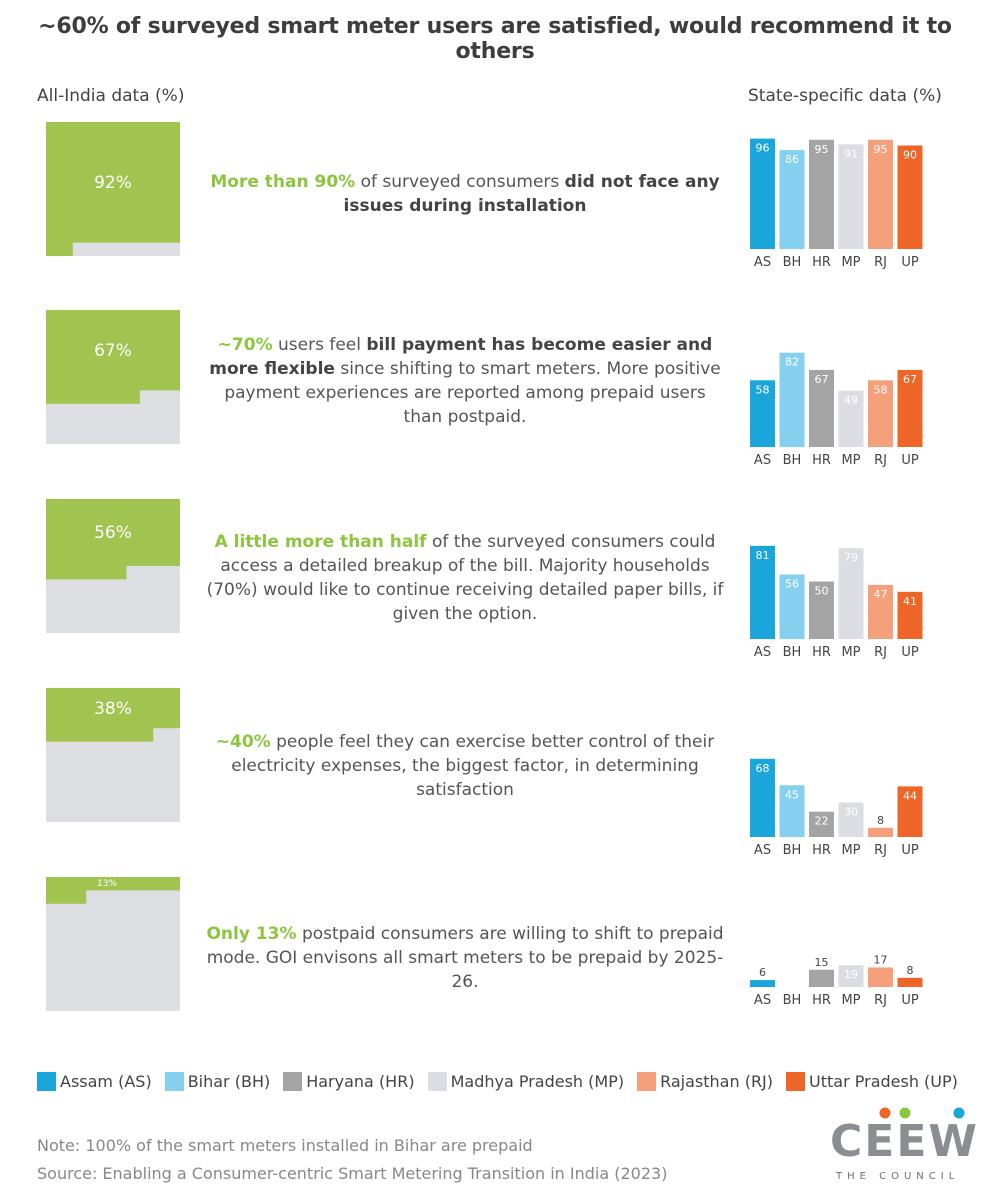 The image size is (990, 1200). Describe the element at coordinates (111, 96) in the screenshot. I see `all-india-header: All-India data (%)` at that location.